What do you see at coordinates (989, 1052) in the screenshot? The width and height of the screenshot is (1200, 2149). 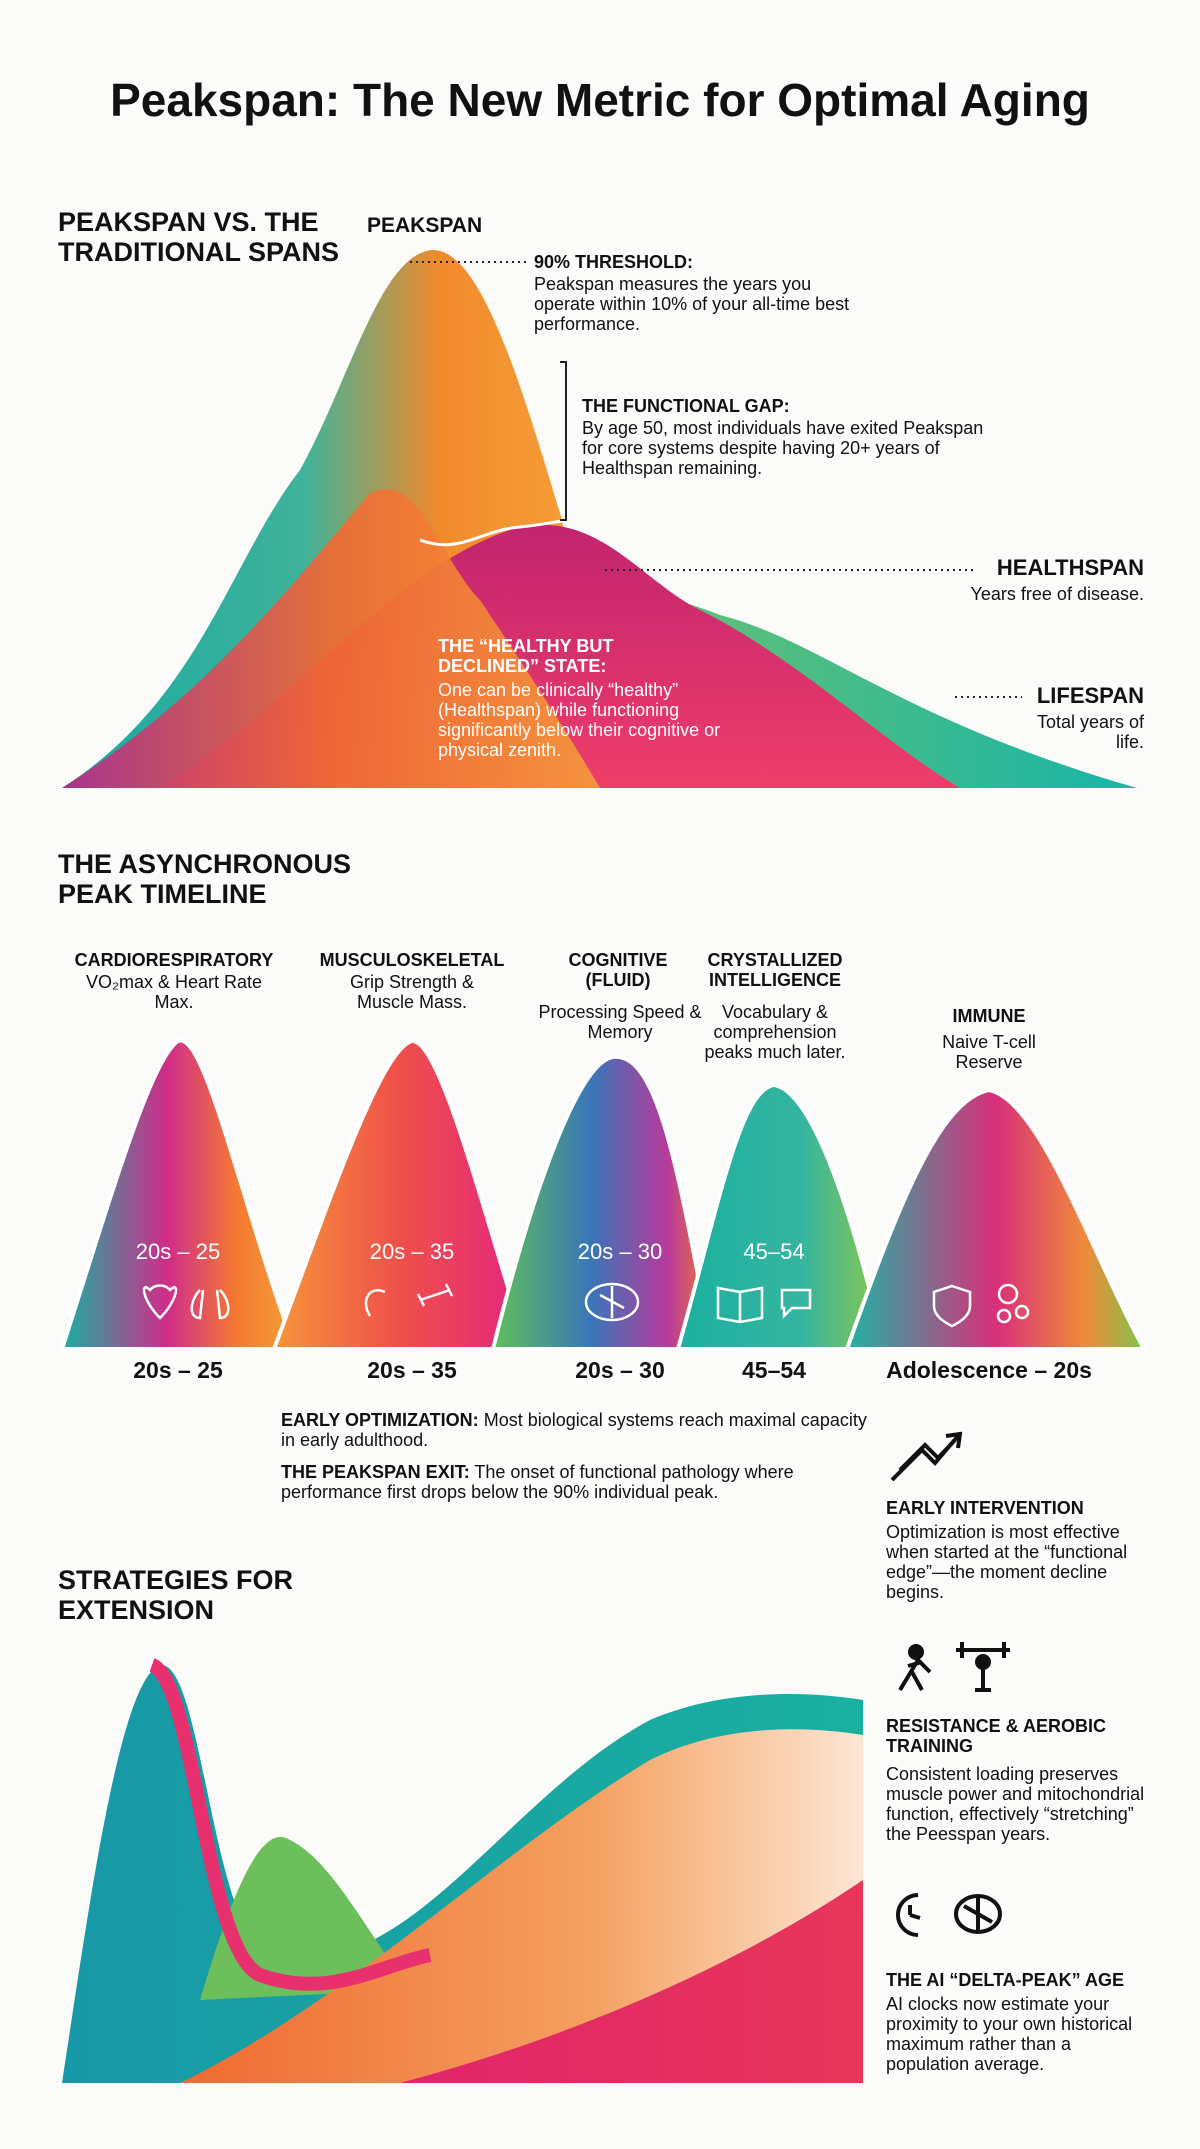 I see `system-detail: Naive T-cell Reserve` at bounding box center [989, 1052].